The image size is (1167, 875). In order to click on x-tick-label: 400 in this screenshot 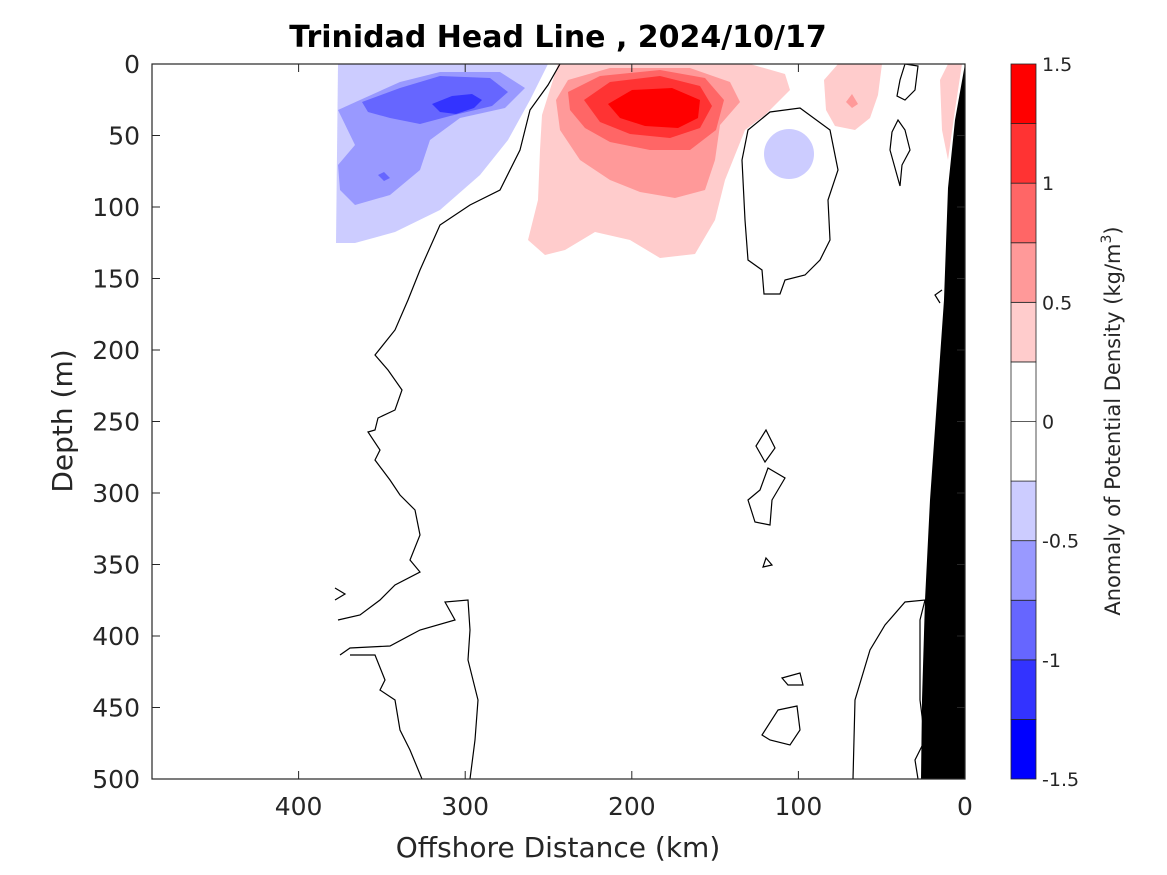, I will do `click(299, 806)`.